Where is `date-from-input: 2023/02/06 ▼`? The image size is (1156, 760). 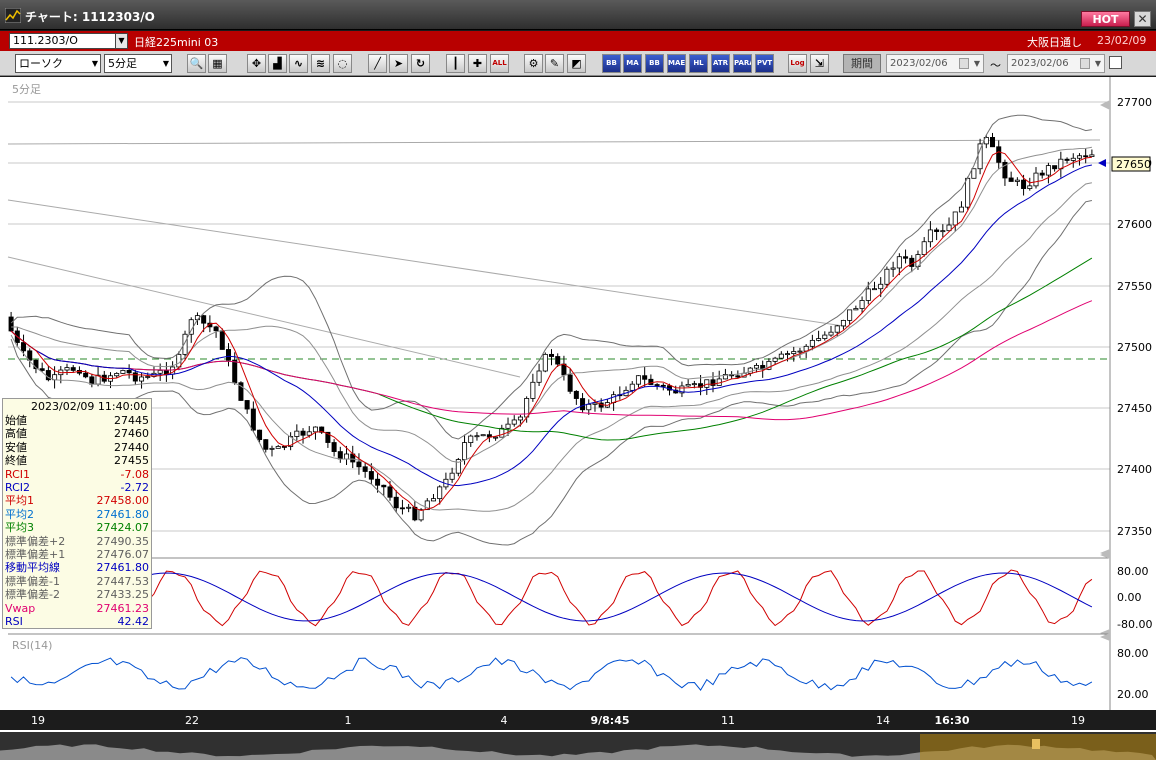 date-from-input: 2023/02/06 ▼ is located at coordinates (935, 63).